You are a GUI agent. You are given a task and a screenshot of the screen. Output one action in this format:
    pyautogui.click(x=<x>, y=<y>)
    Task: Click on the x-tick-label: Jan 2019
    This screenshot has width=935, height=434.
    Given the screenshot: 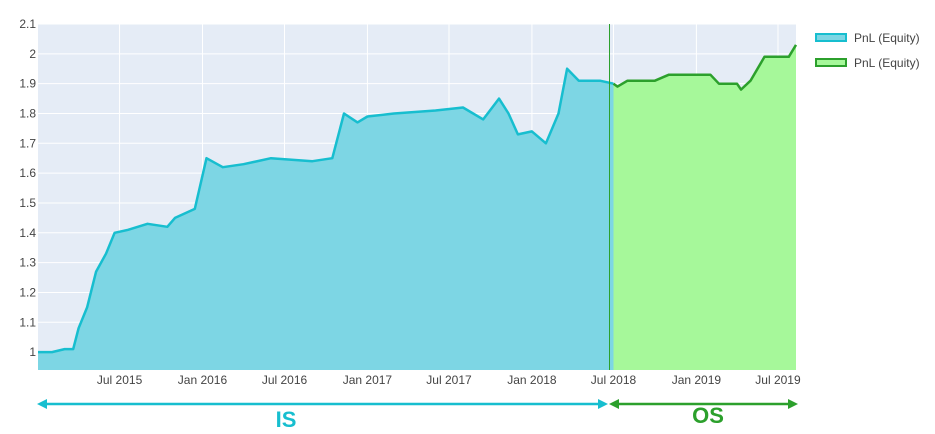 What is the action you would take?
    pyautogui.click(x=697, y=380)
    